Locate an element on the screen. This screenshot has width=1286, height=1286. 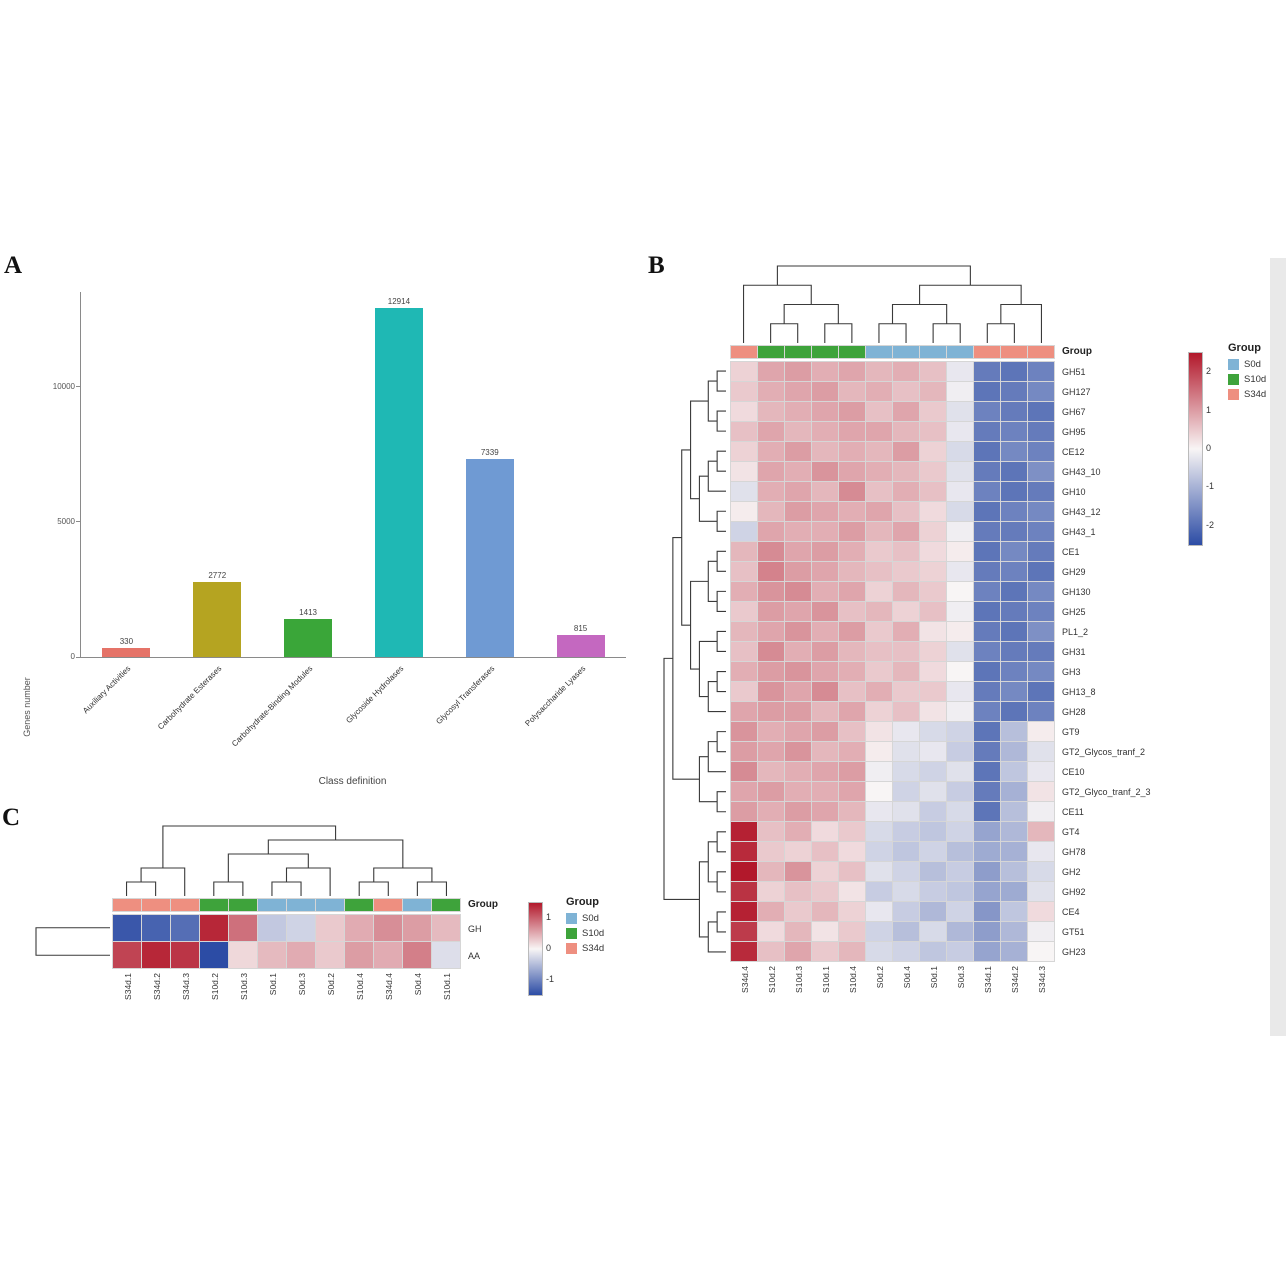
bar-value-label: 815 is located at coordinates (580, 628).